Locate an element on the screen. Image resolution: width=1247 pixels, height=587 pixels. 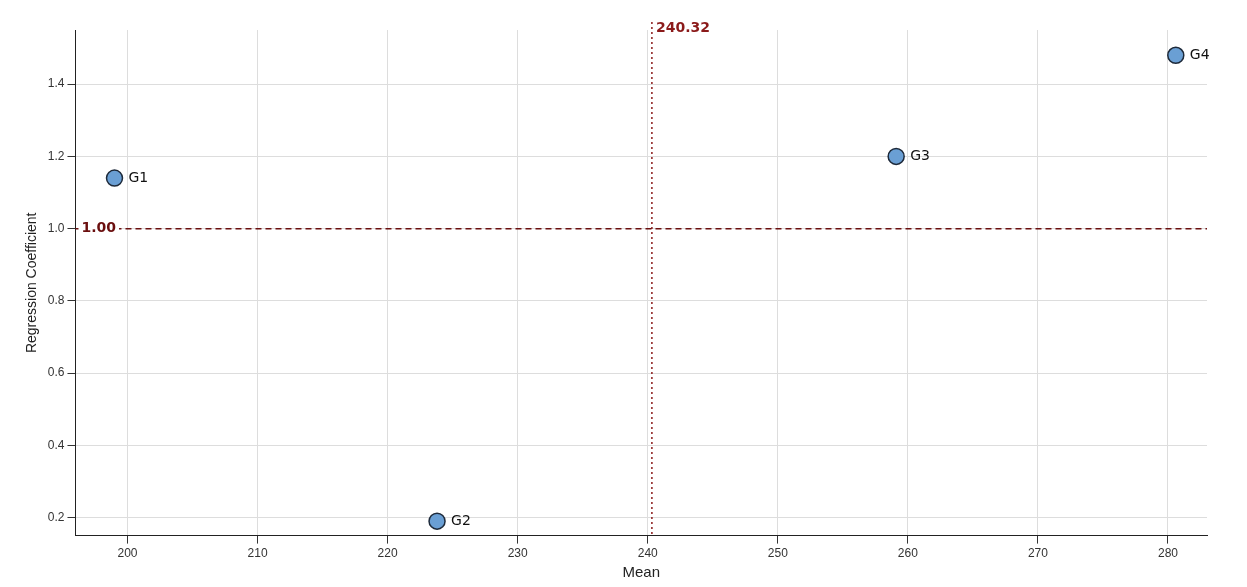
x-tick-label: 200 is located at coordinates (127, 553).